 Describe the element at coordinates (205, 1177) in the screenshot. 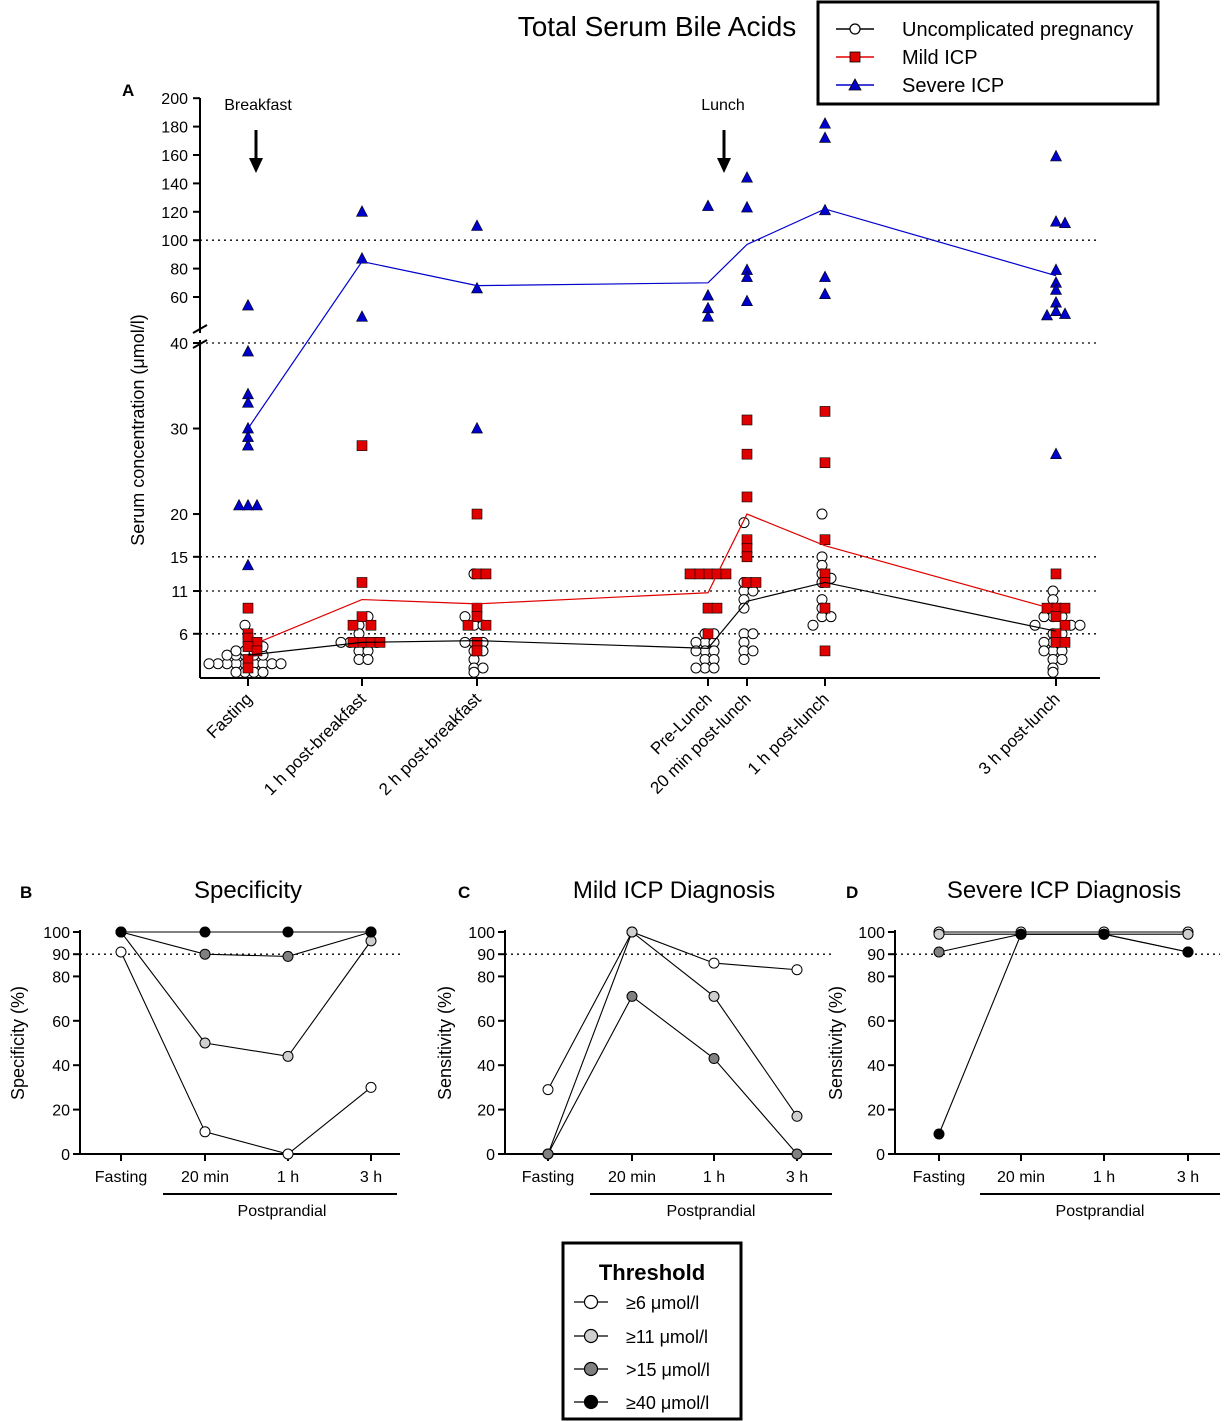

I see `x-tick-label: 20 min` at that location.